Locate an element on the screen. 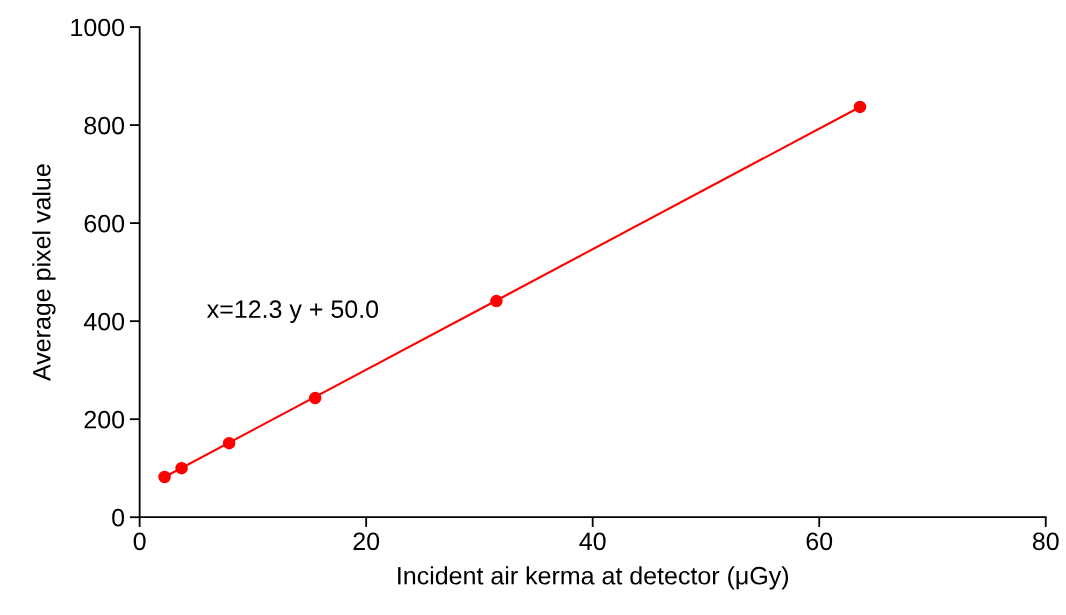  y-tick-label: 800 is located at coordinates (104, 125).